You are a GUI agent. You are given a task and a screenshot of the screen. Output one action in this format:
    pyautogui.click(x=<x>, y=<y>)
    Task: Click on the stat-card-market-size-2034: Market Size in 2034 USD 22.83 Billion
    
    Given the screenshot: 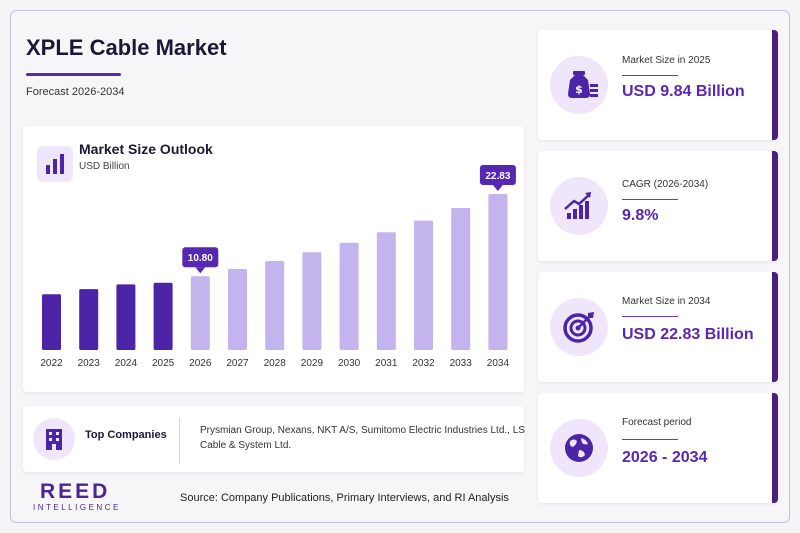 What is the action you would take?
    pyautogui.click(x=658, y=327)
    